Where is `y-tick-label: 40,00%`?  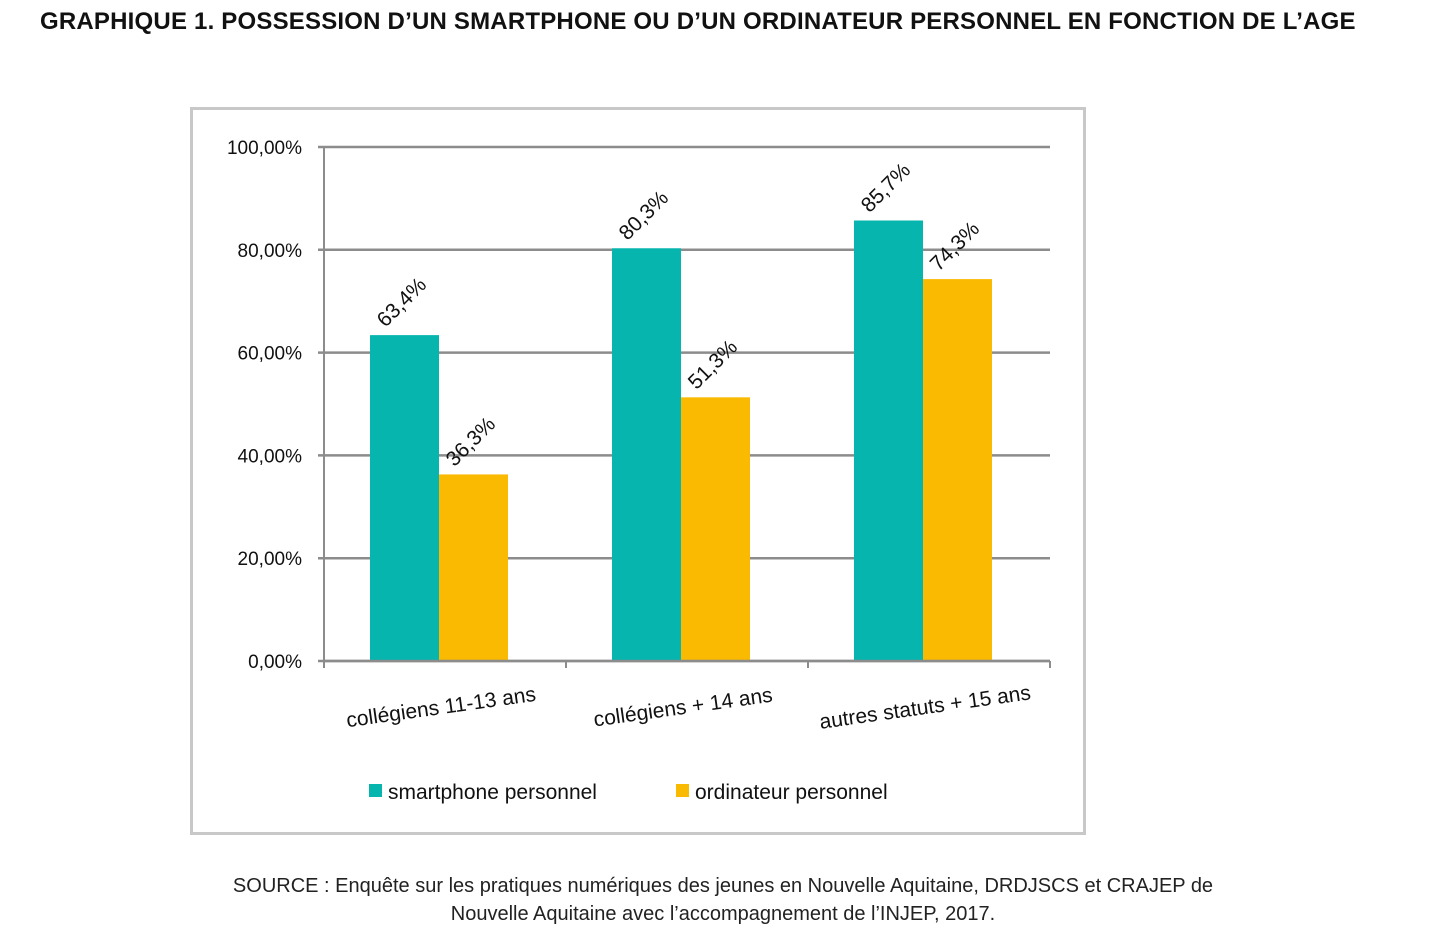
y-tick-label: 40,00% is located at coordinates (270, 456).